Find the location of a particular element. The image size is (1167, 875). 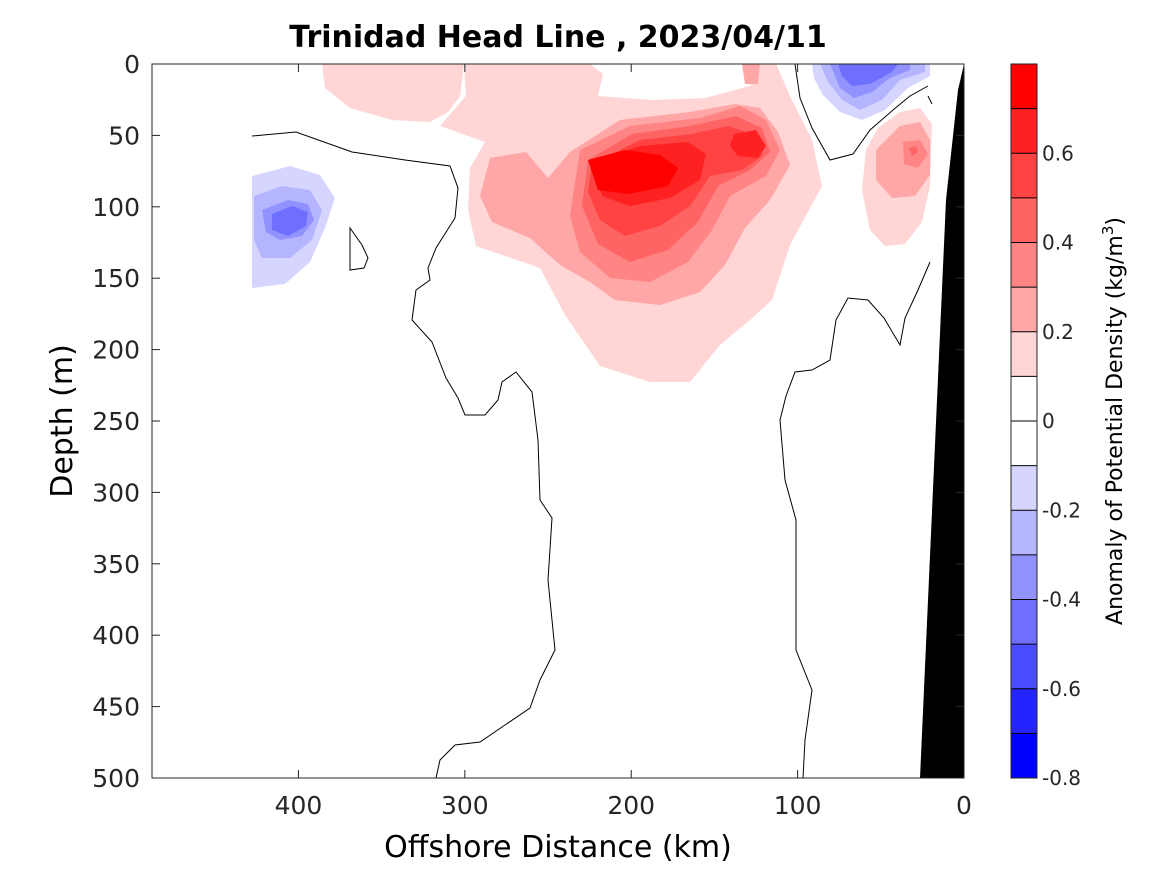

colorbar-label-close: ) is located at coordinates (1115, 221).